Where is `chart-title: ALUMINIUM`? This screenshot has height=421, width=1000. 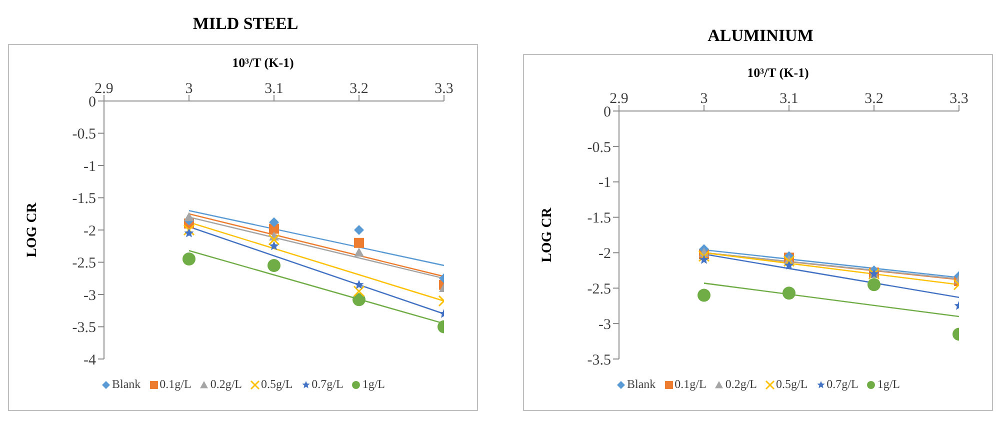 chart-title: ALUMINIUM is located at coordinates (760, 36).